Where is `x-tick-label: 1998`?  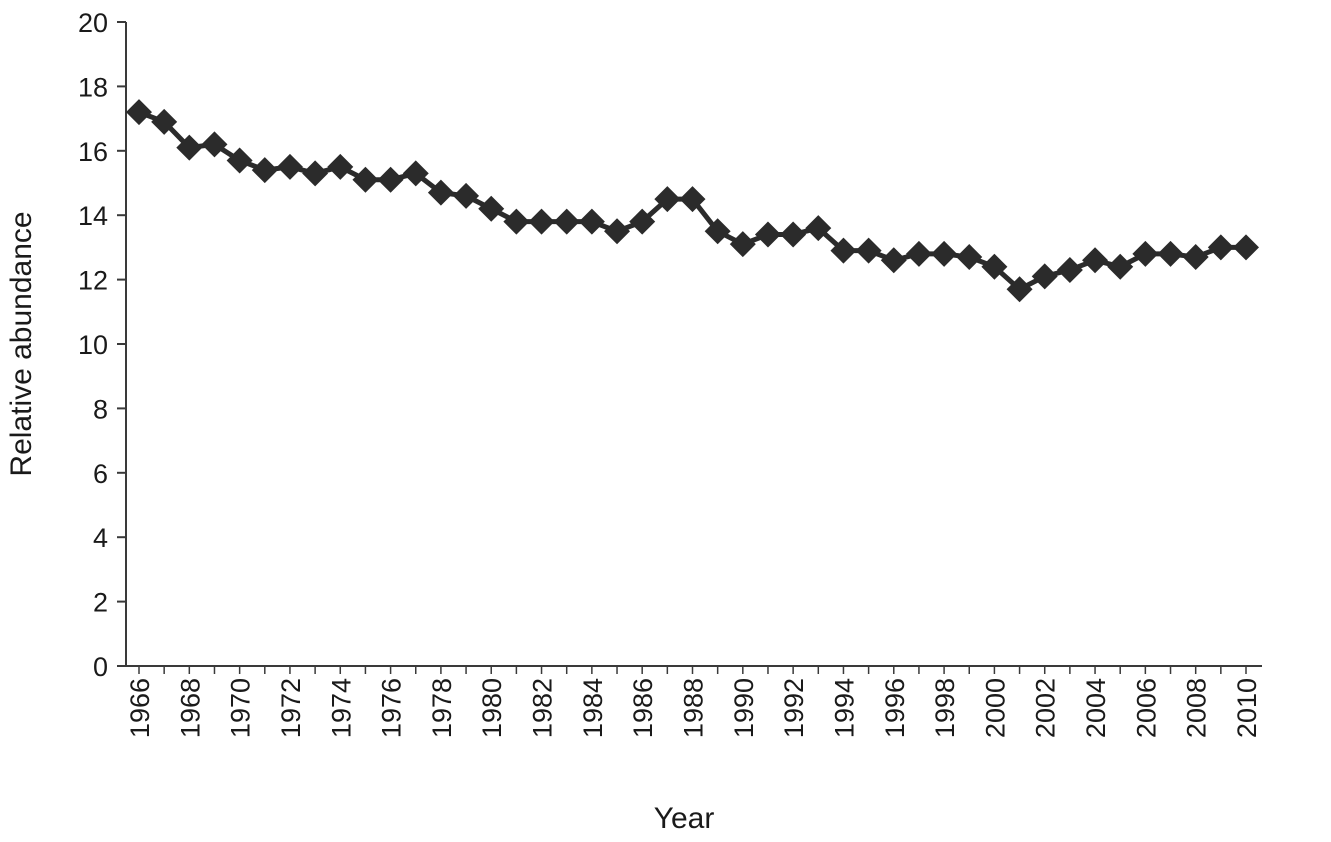 x-tick-label: 1998 is located at coordinates (945, 708).